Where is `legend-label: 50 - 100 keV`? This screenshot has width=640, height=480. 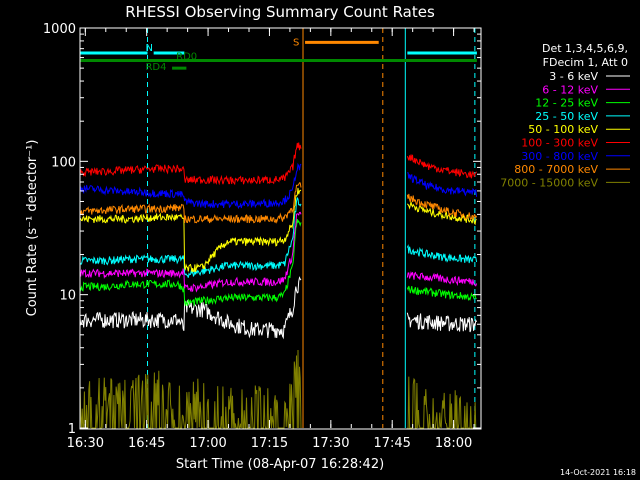 legend-label: 50 - 100 keV is located at coordinates (563, 129).